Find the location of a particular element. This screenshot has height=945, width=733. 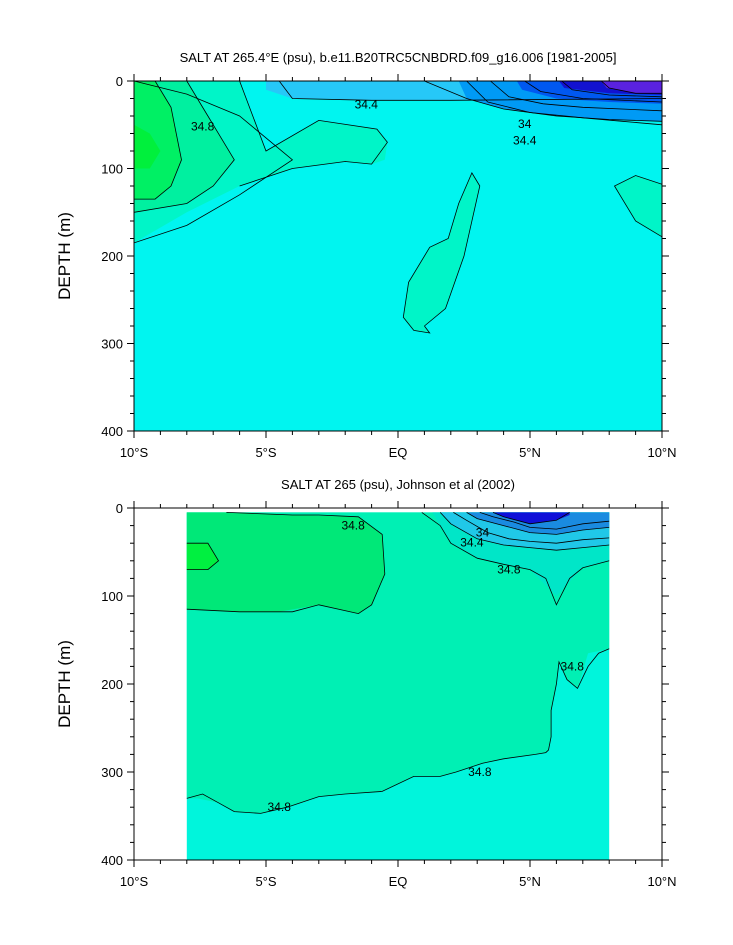

contour-label-3: 34.4 is located at coordinates (525, 141).